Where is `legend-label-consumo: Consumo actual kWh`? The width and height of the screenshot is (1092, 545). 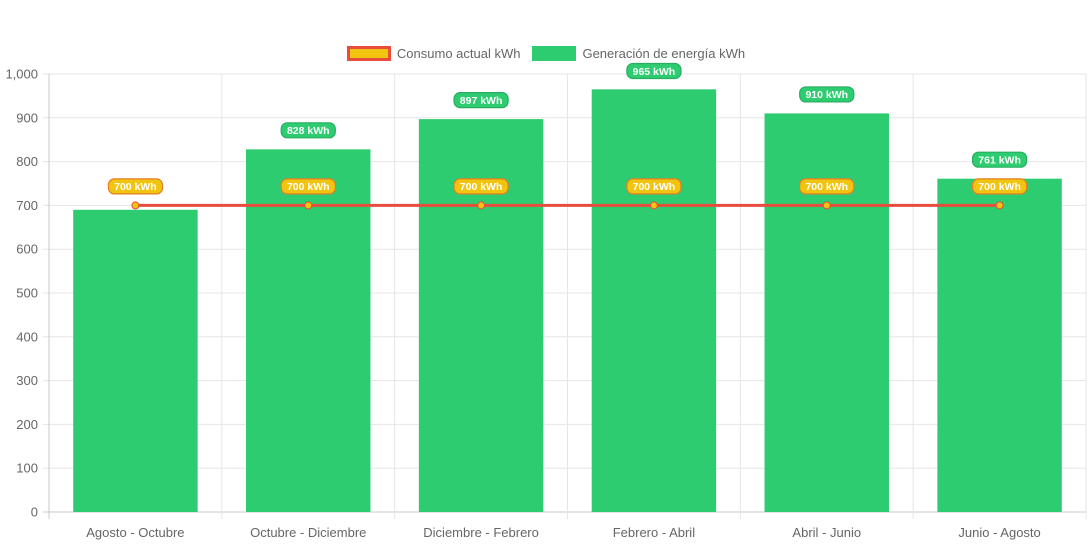
legend-label-consumo: Consumo actual kWh is located at coordinates (458, 53).